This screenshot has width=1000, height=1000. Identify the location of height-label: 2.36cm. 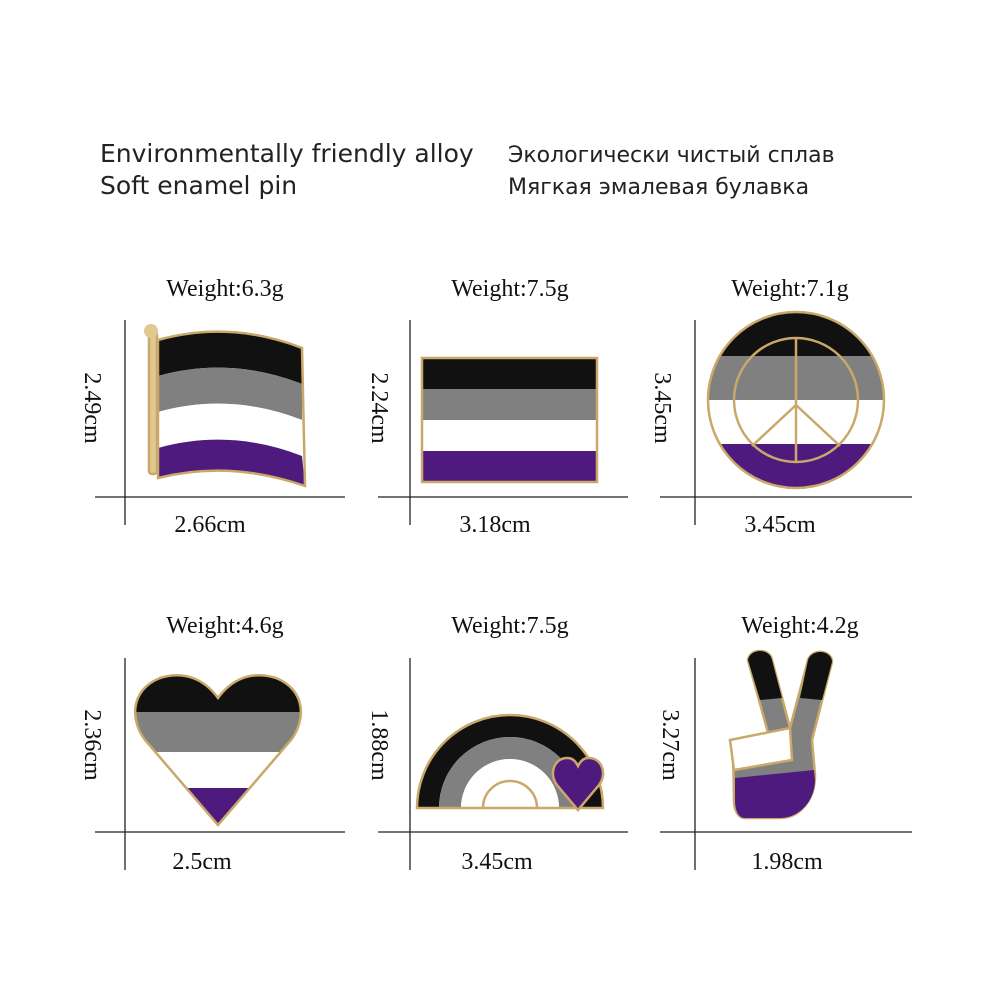
(92, 745).